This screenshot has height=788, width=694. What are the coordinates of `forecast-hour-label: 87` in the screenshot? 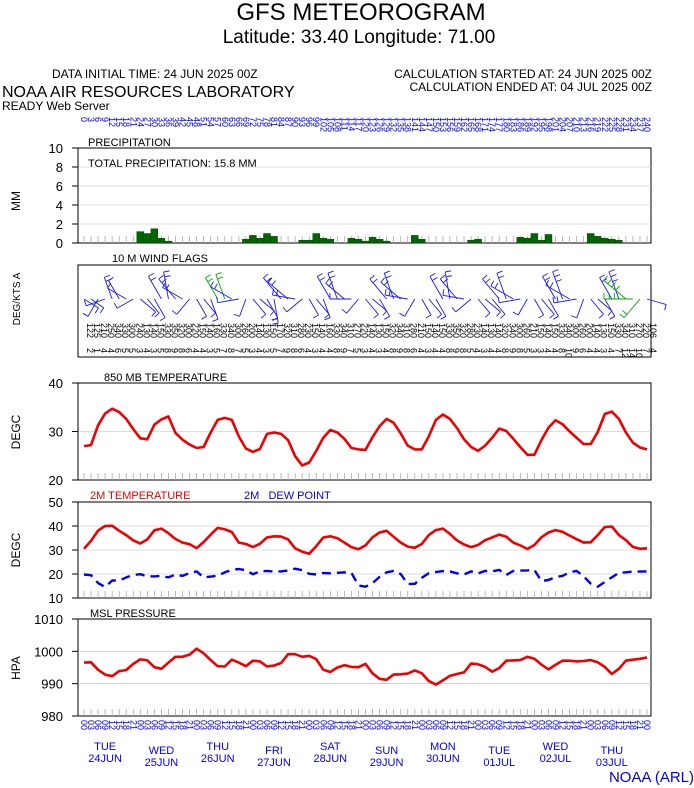 It's located at (288, 122).